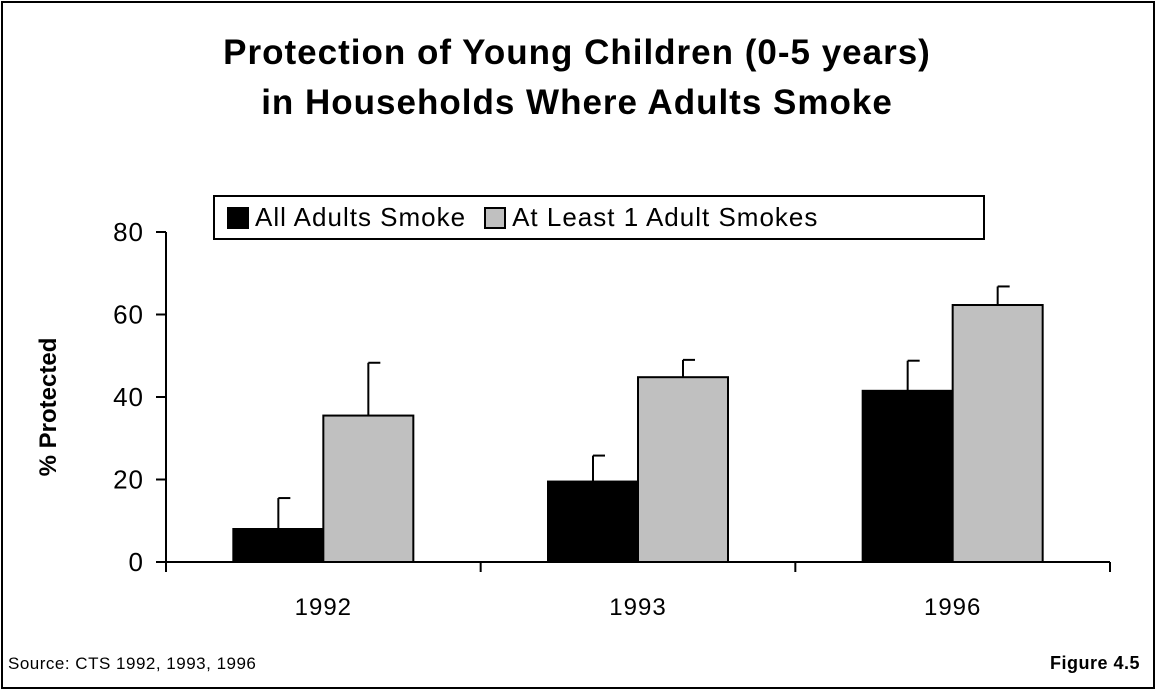 This screenshot has height=692, width=1158. Describe the element at coordinates (1094, 663) in the screenshot. I see `figure-label: Figure 4.5` at that location.